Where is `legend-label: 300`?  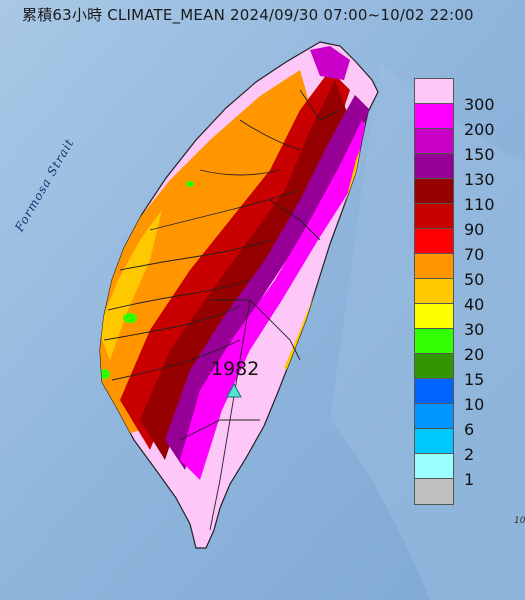
legend-label: 300 is located at coordinates (479, 104).